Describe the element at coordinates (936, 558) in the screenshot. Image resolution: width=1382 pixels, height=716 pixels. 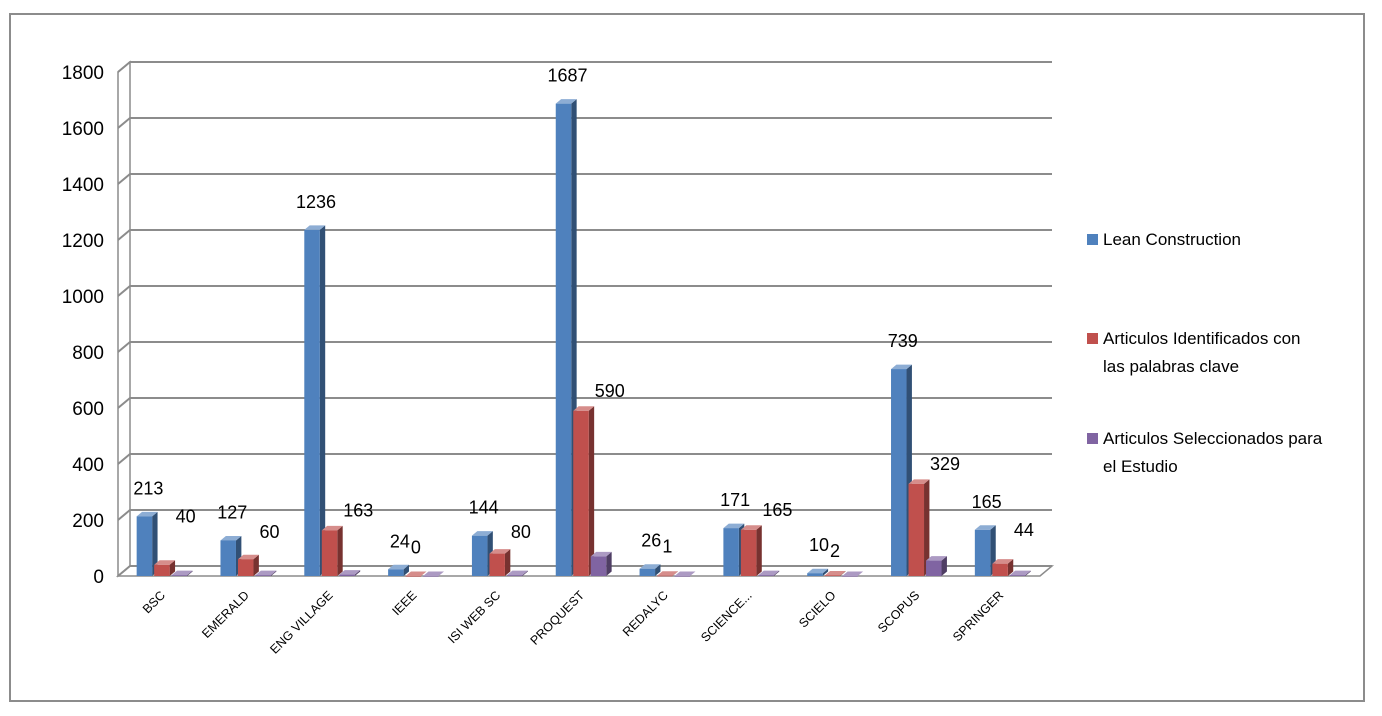
I see `bar-articulos-seleccionados--scopus-top` at that location.